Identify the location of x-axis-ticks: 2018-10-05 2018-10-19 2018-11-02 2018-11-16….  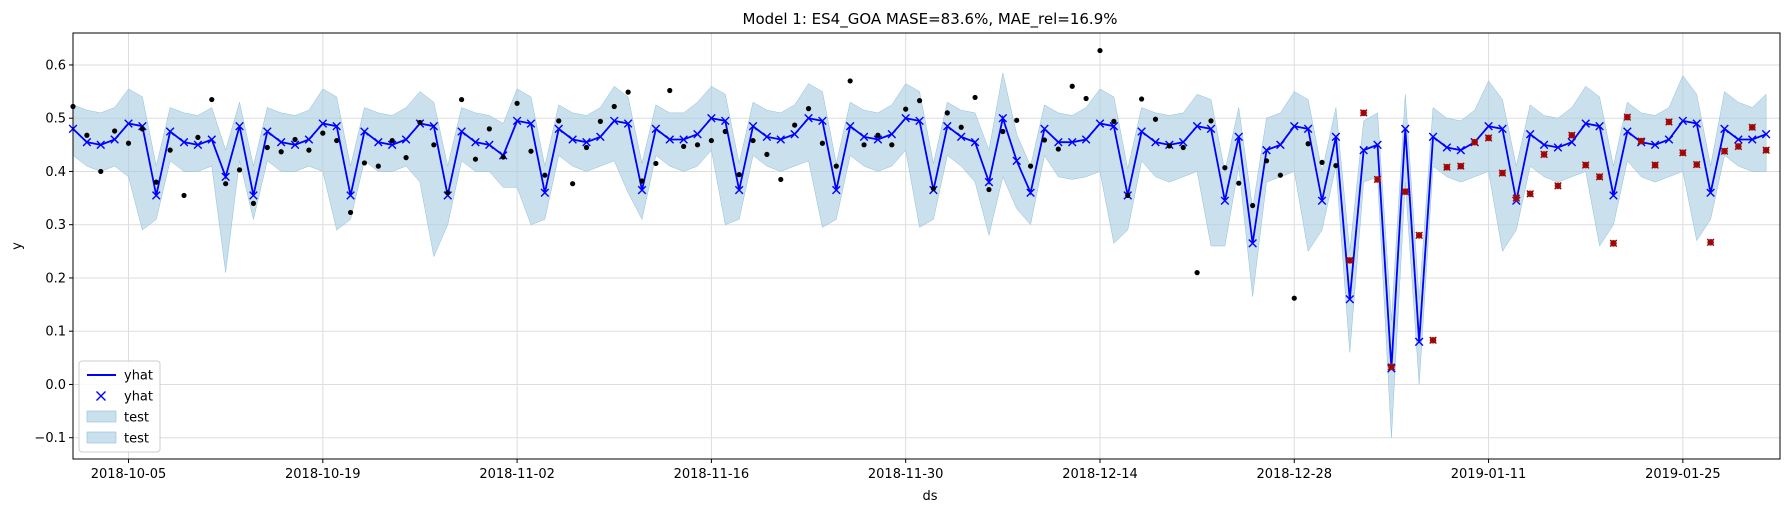
(906, 470).